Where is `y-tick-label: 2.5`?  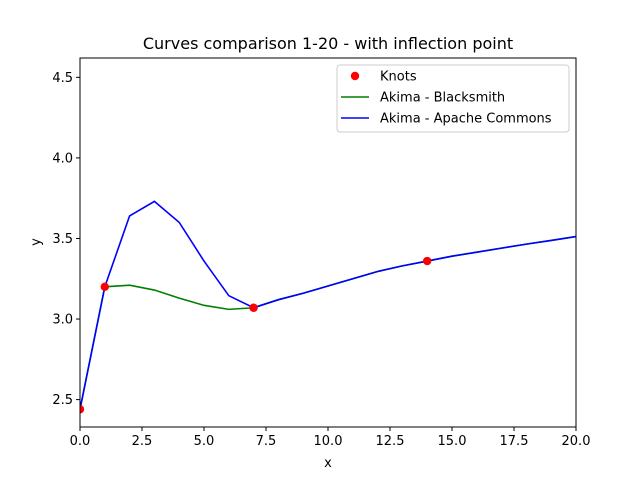 y-tick-label: 2.5 is located at coordinates (62, 400).